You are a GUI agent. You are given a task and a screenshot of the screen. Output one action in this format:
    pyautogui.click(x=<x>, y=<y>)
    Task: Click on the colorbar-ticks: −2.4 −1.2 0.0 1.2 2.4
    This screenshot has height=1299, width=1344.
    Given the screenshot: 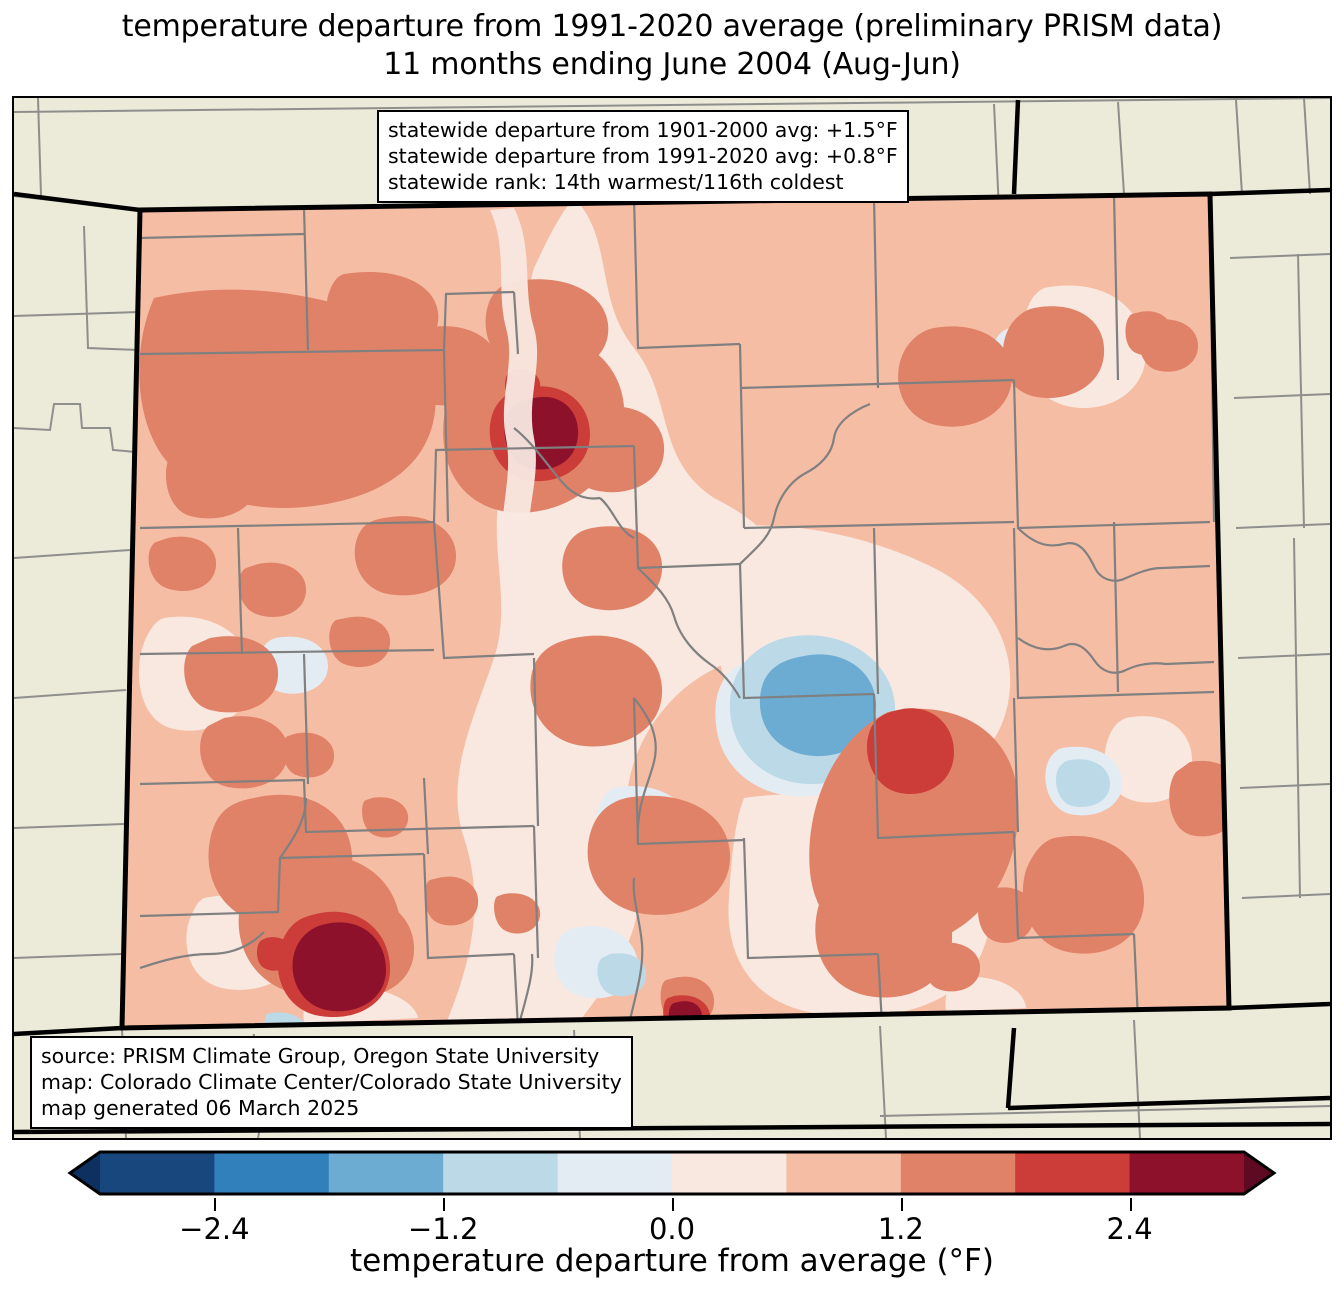 What is the action you would take?
    pyautogui.click(x=672, y=1222)
    